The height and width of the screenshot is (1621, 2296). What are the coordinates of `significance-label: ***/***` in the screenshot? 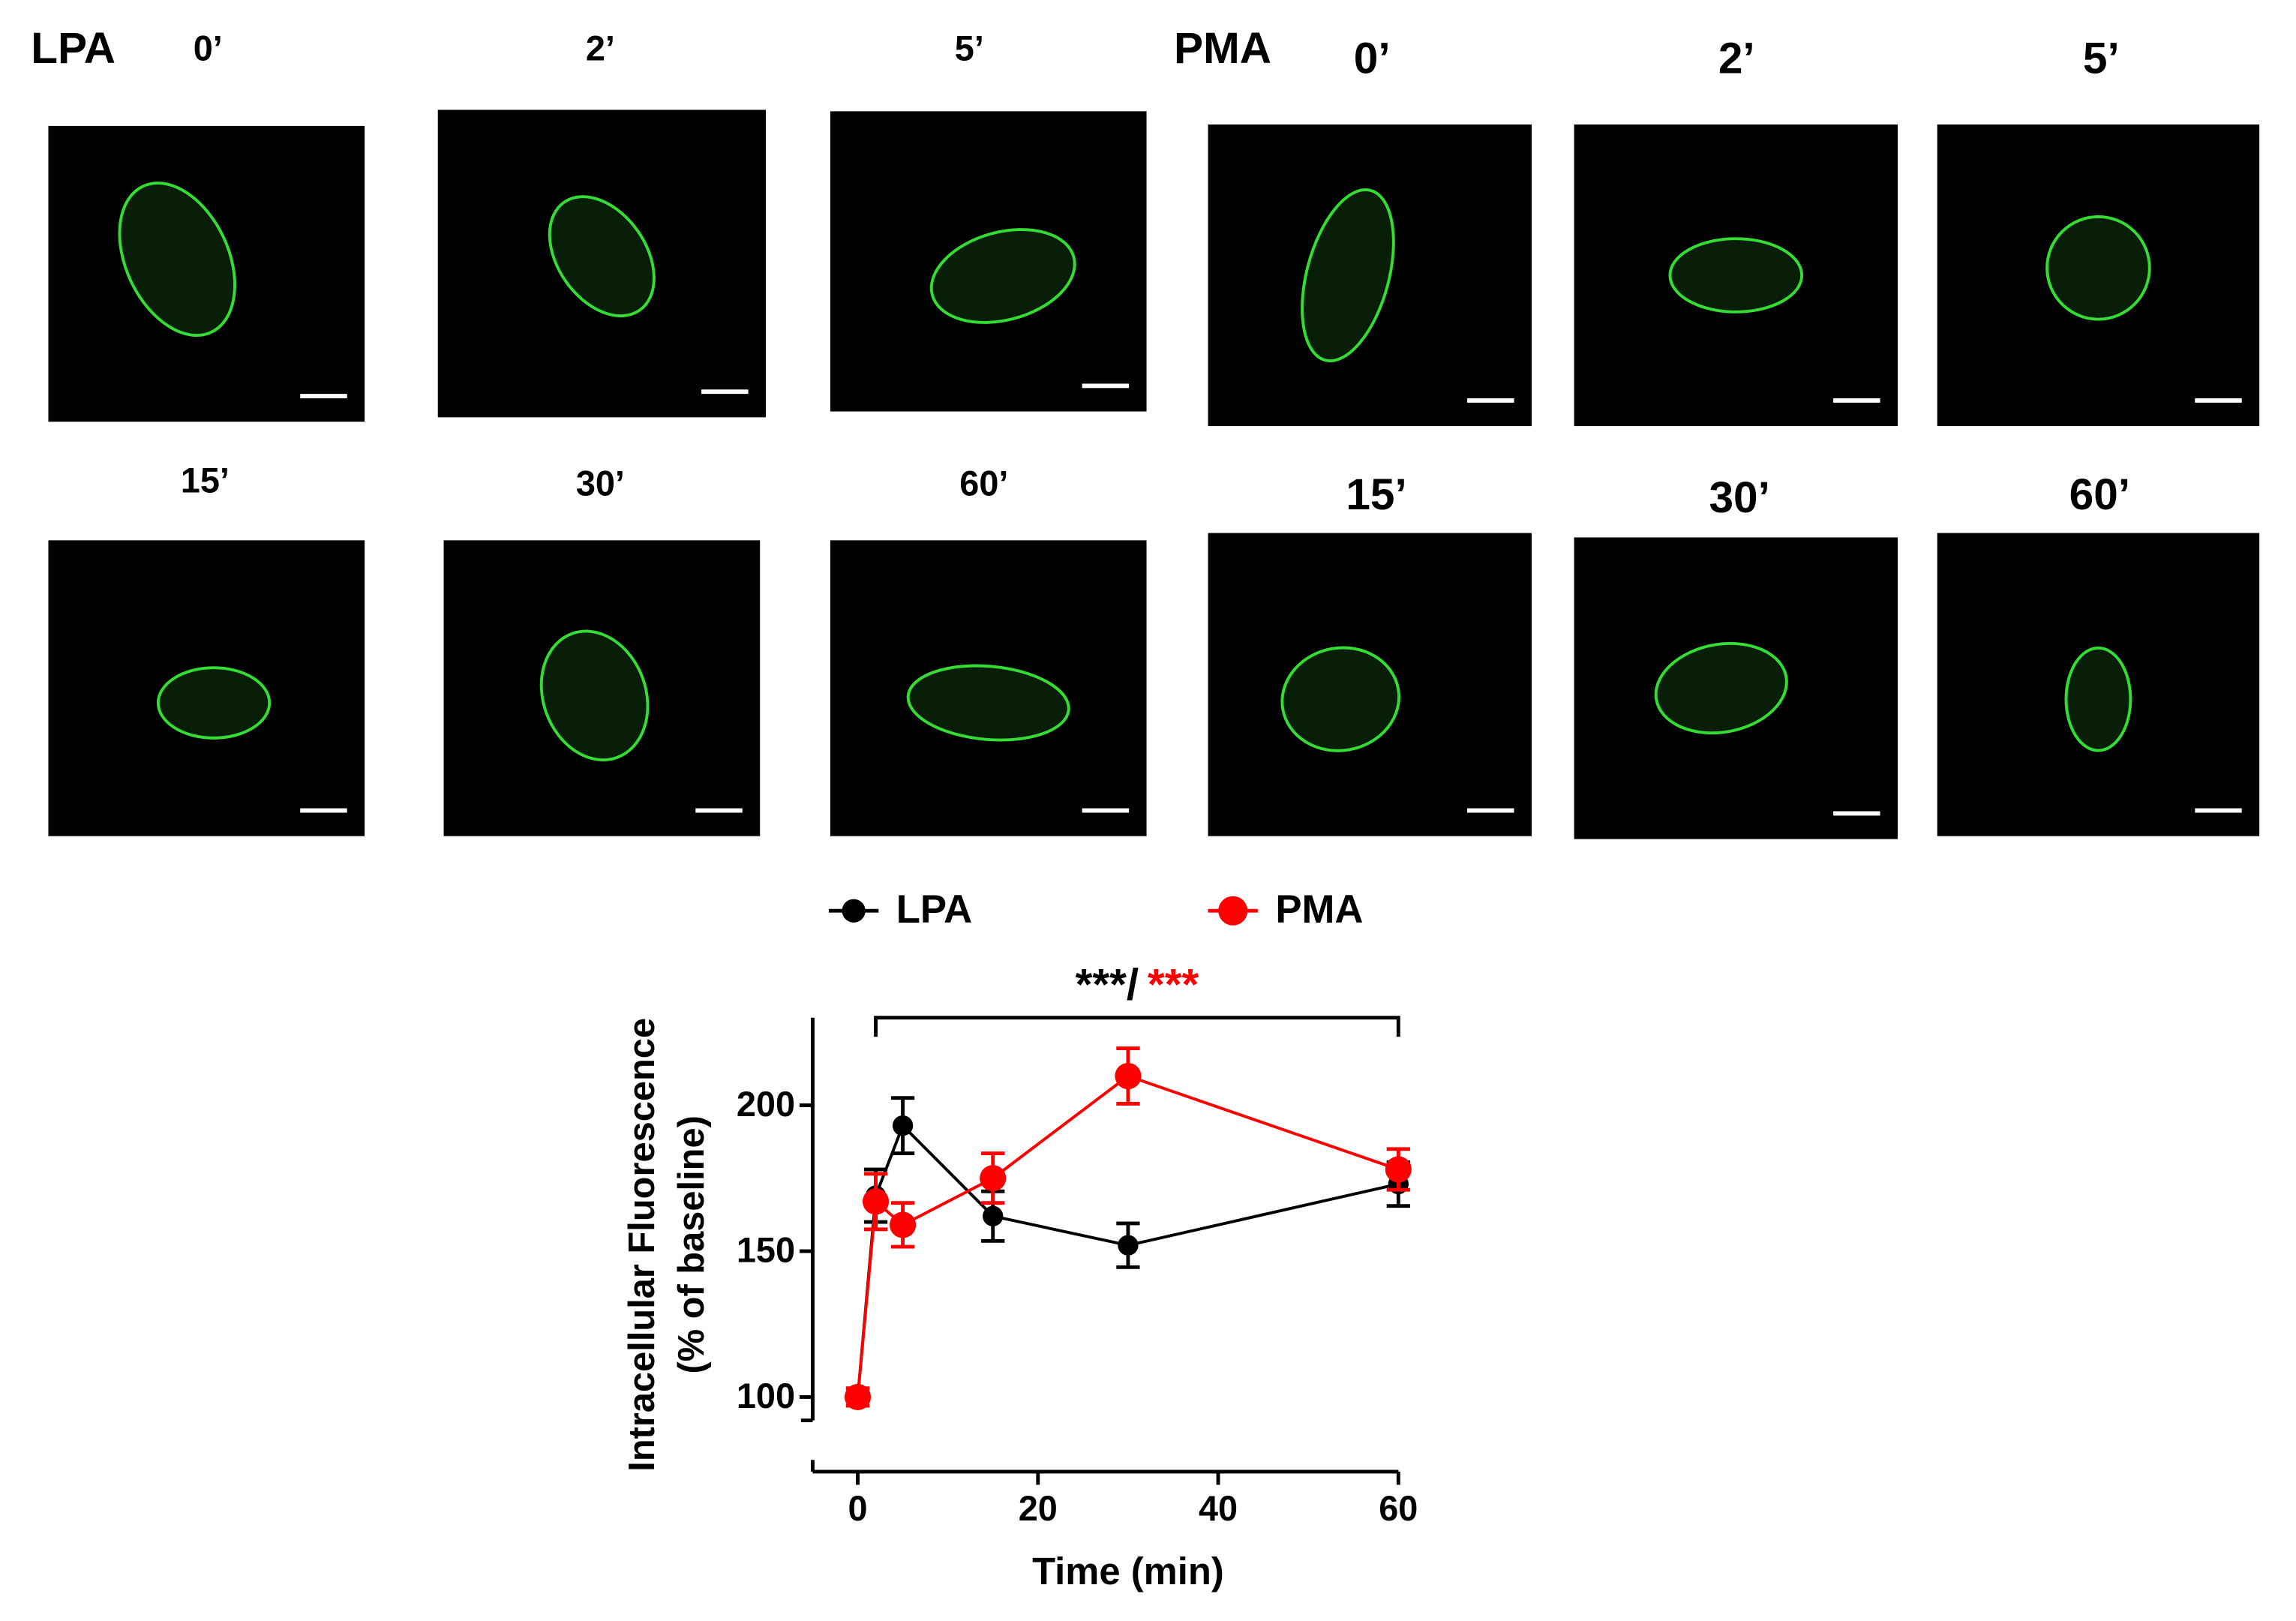 It's located at (1137, 986).